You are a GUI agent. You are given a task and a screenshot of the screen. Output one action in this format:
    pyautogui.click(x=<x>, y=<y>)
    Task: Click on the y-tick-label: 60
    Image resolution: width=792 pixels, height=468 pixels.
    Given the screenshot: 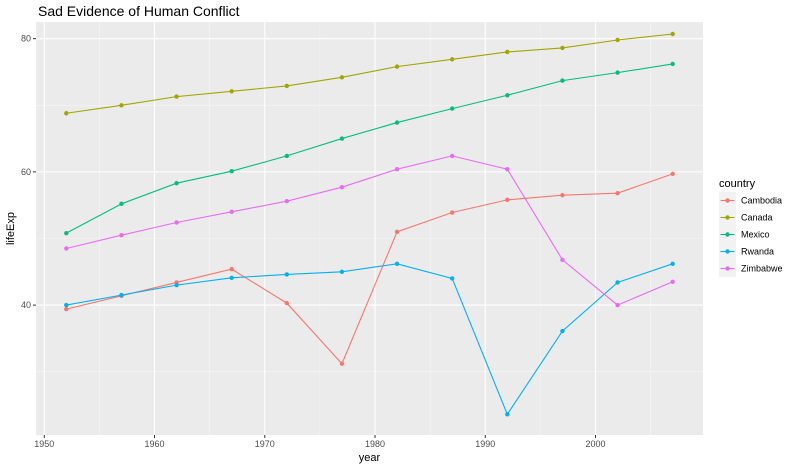 What is the action you would take?
    pyautogui.click(x=26, y=172)
    